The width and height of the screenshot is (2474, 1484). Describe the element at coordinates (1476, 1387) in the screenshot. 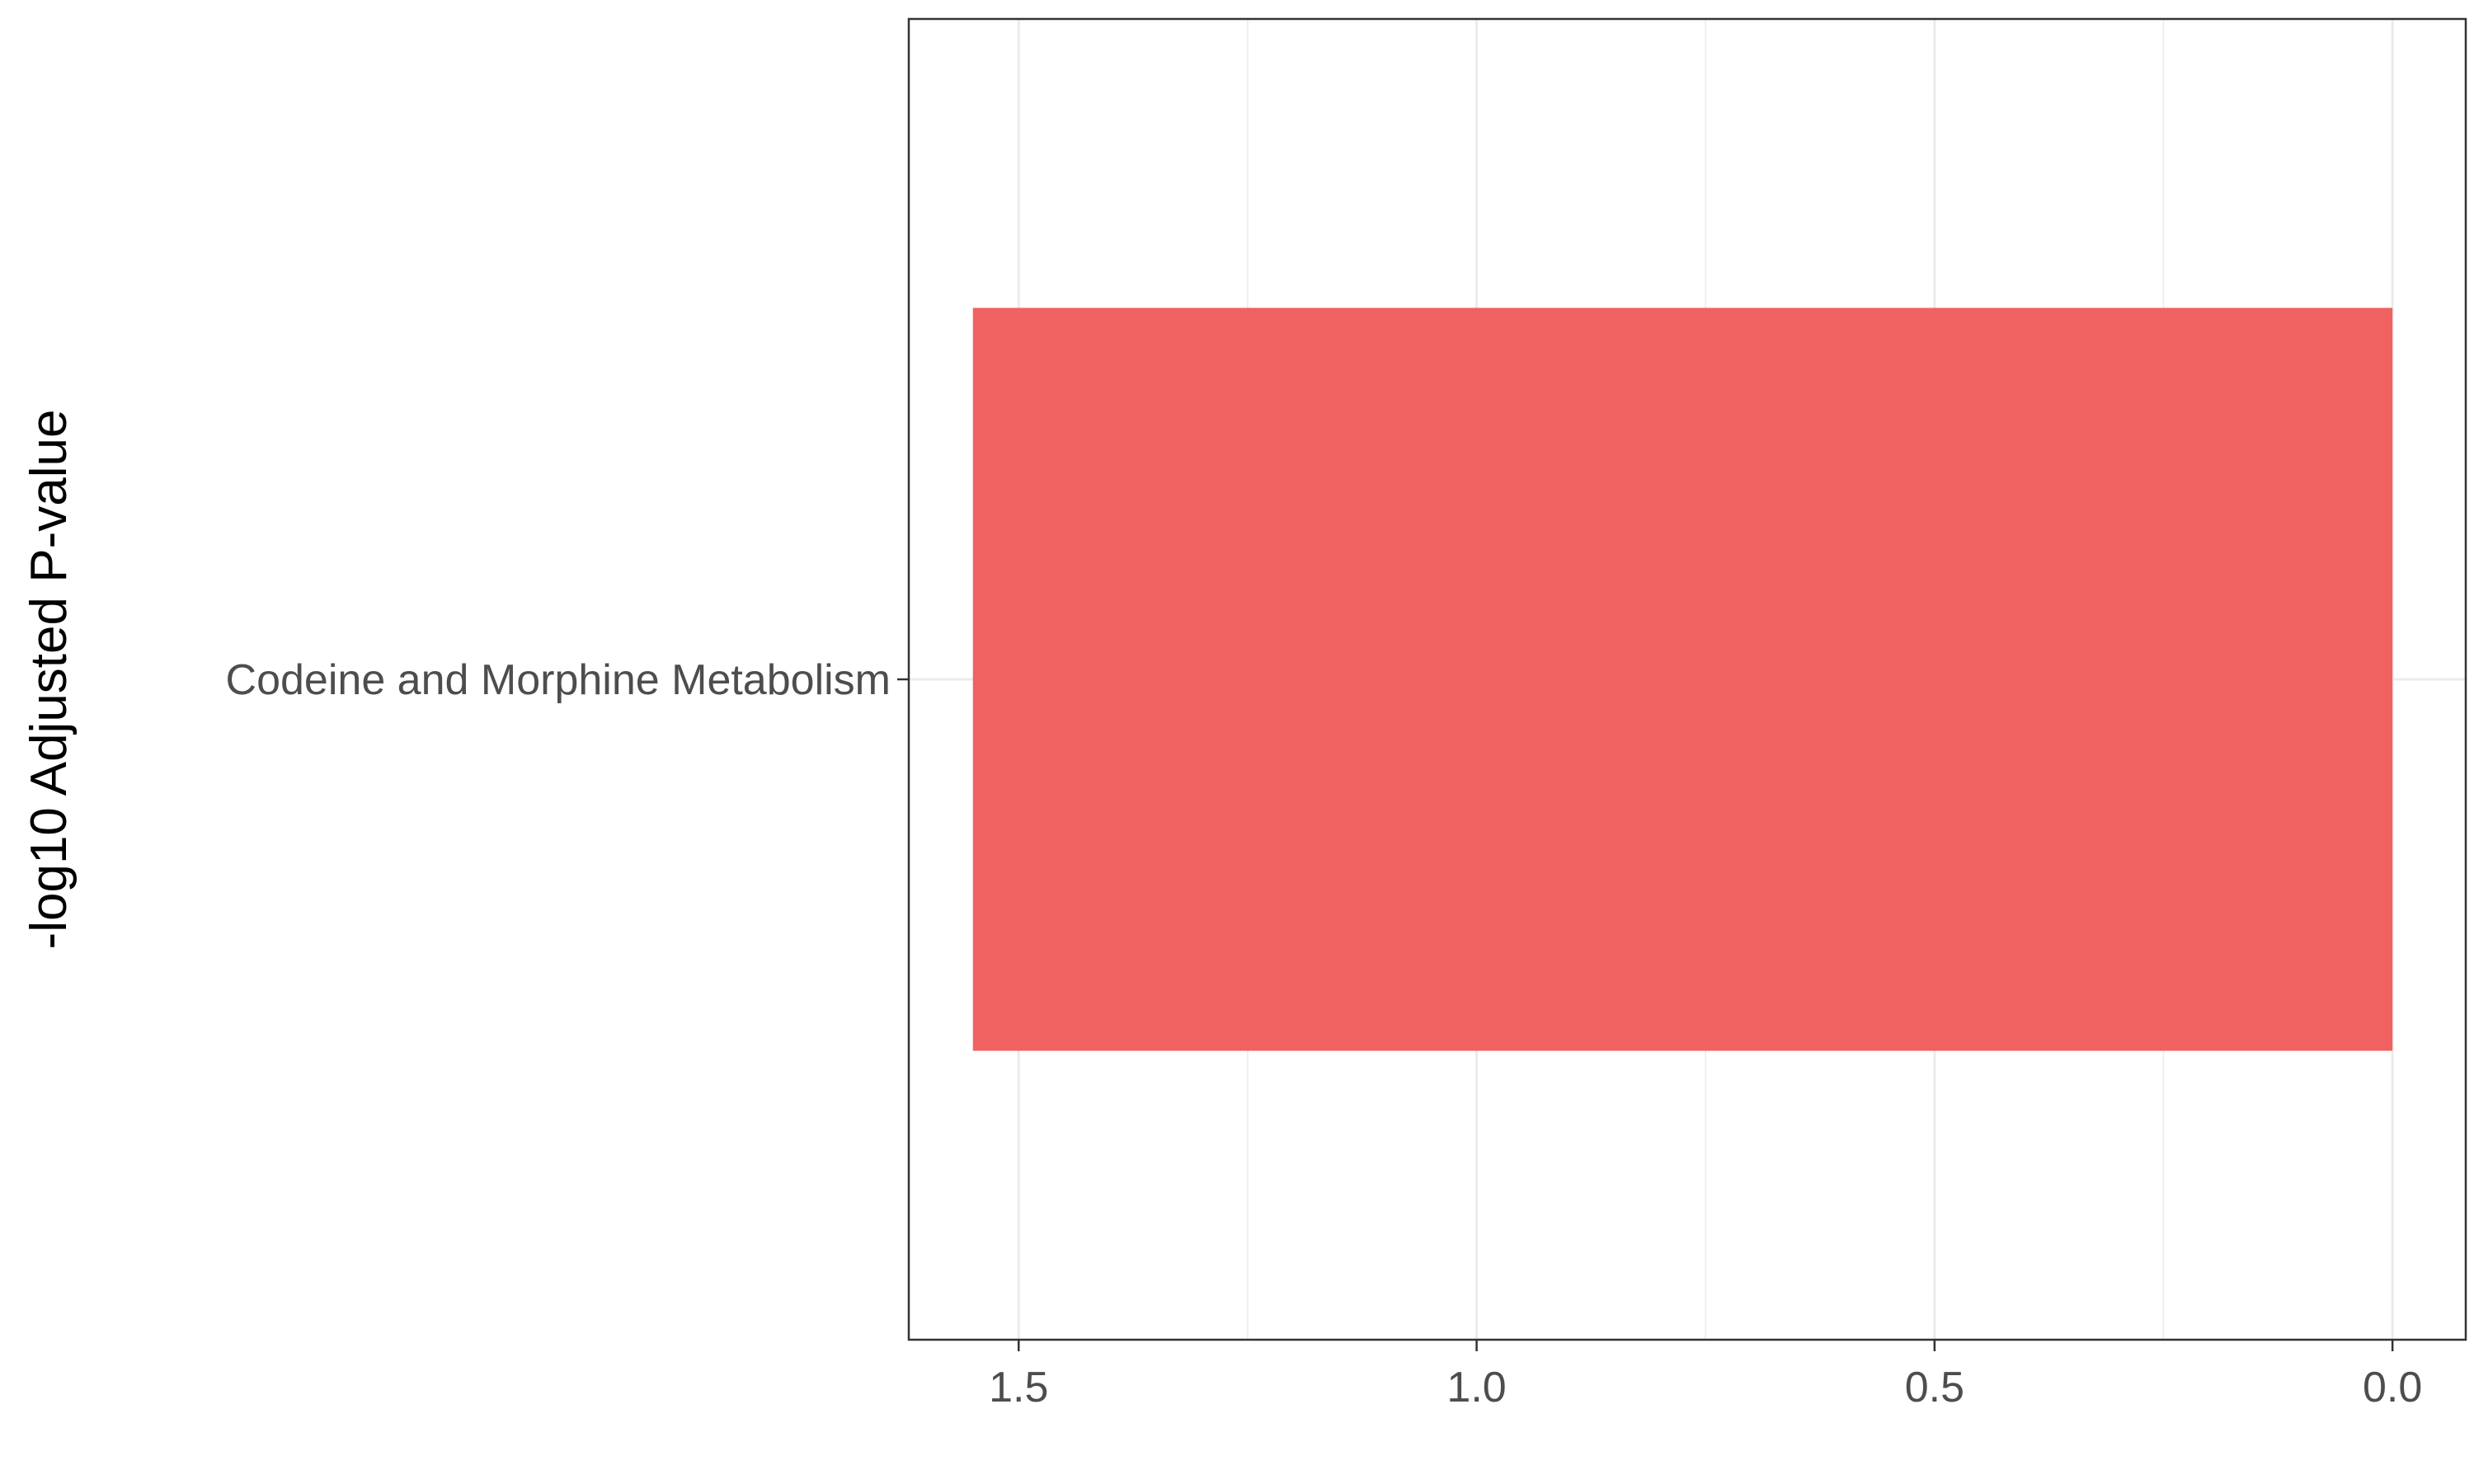

I see `x-tick-label: 1.0` at that location.